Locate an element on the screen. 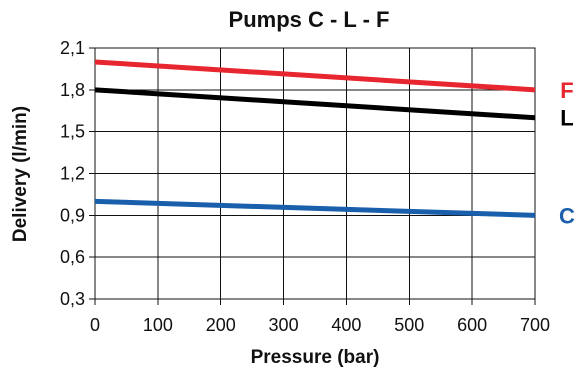  x-tick-label: 700 is located at coordinates (535, 325).